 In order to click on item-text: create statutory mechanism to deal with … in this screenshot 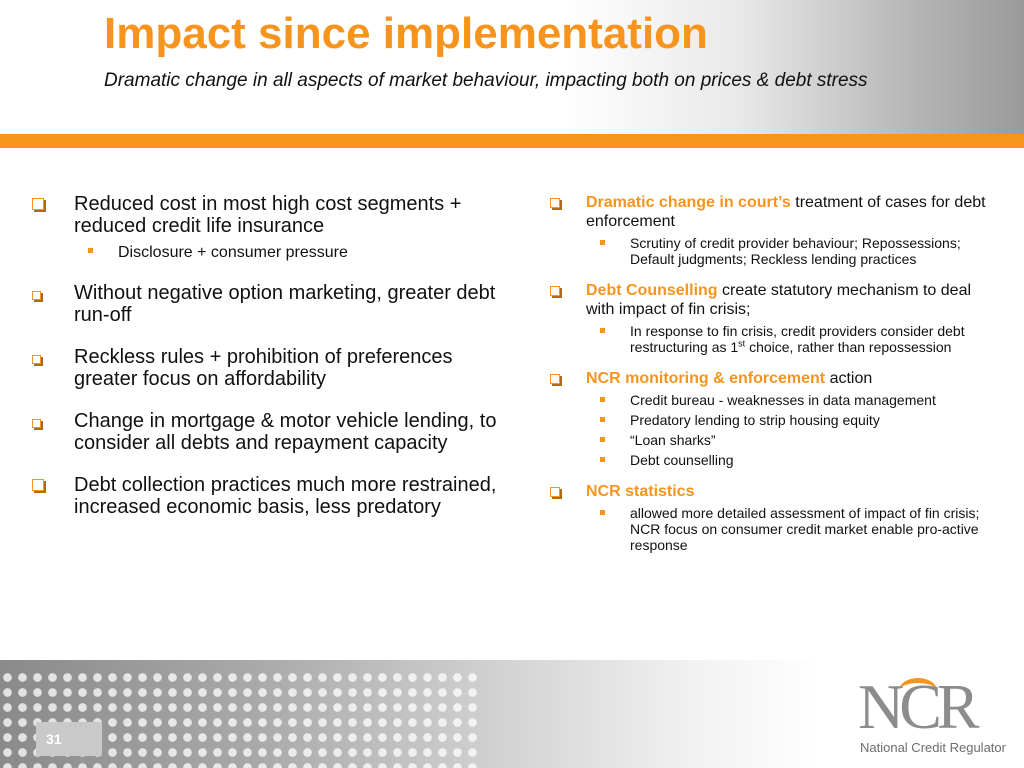, I will do `click(779, 300)`.